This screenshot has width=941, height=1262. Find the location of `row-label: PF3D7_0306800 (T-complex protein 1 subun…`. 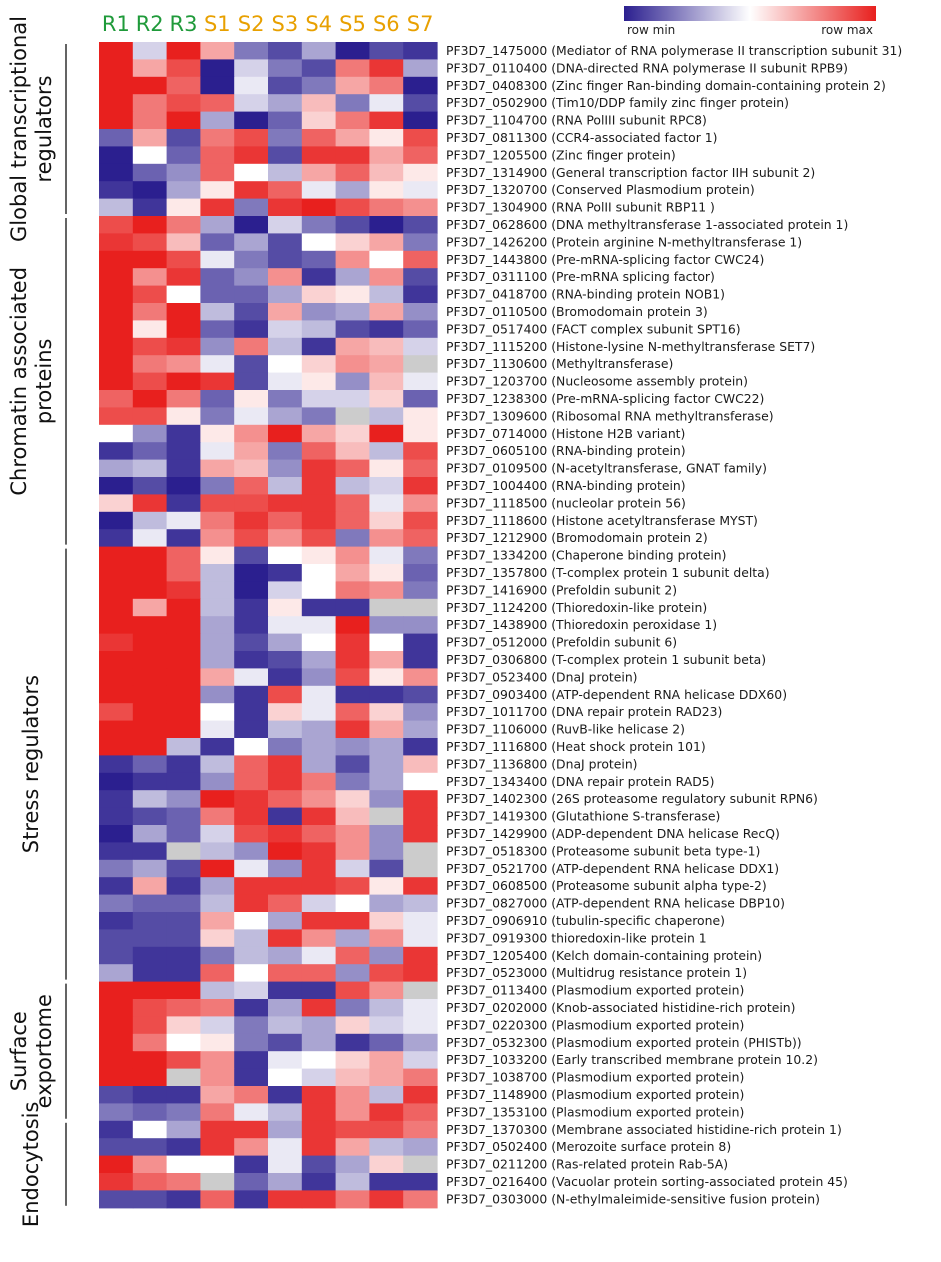

row-label: PF3D7_0306800 (T-complex protein 1 subun… is located at coordinates (606, 659).